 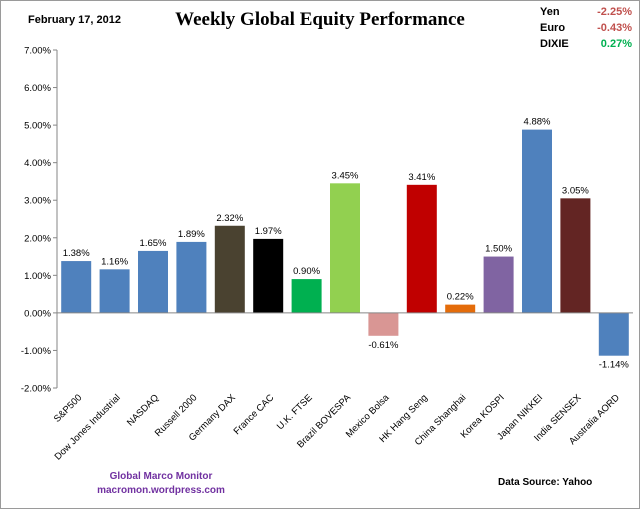 What do you see at coordinates (161, 490) in the screenshot?
I see `credit-url: macromon.wordpress.com` at bounding box center [161, 490].